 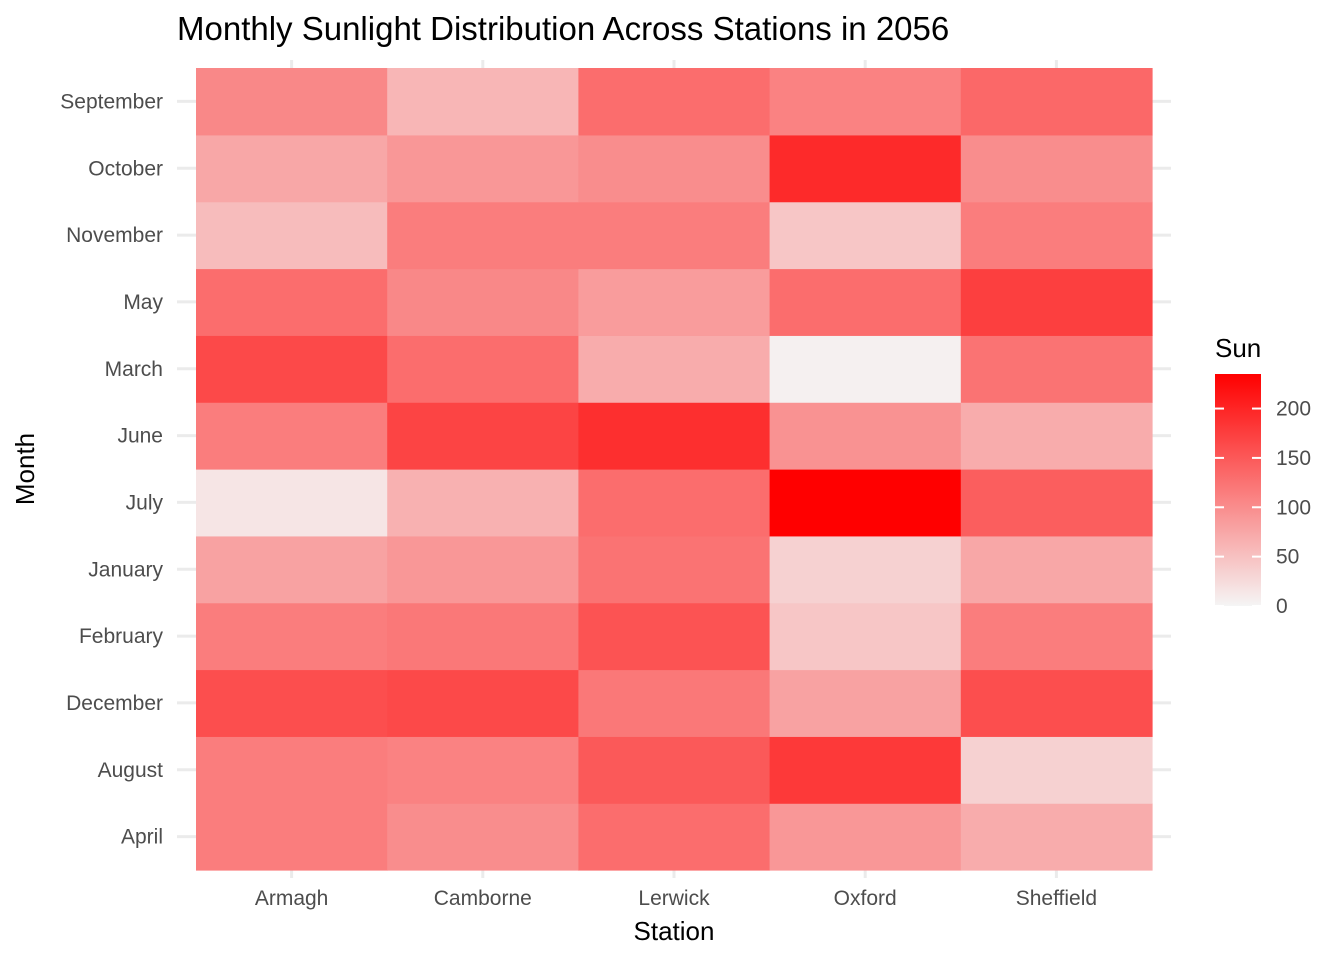 What do you see at coordinates (1293, 409) in the screenshot?
I see `legend-tick-label: 200` at bounding box center [1293, 409].